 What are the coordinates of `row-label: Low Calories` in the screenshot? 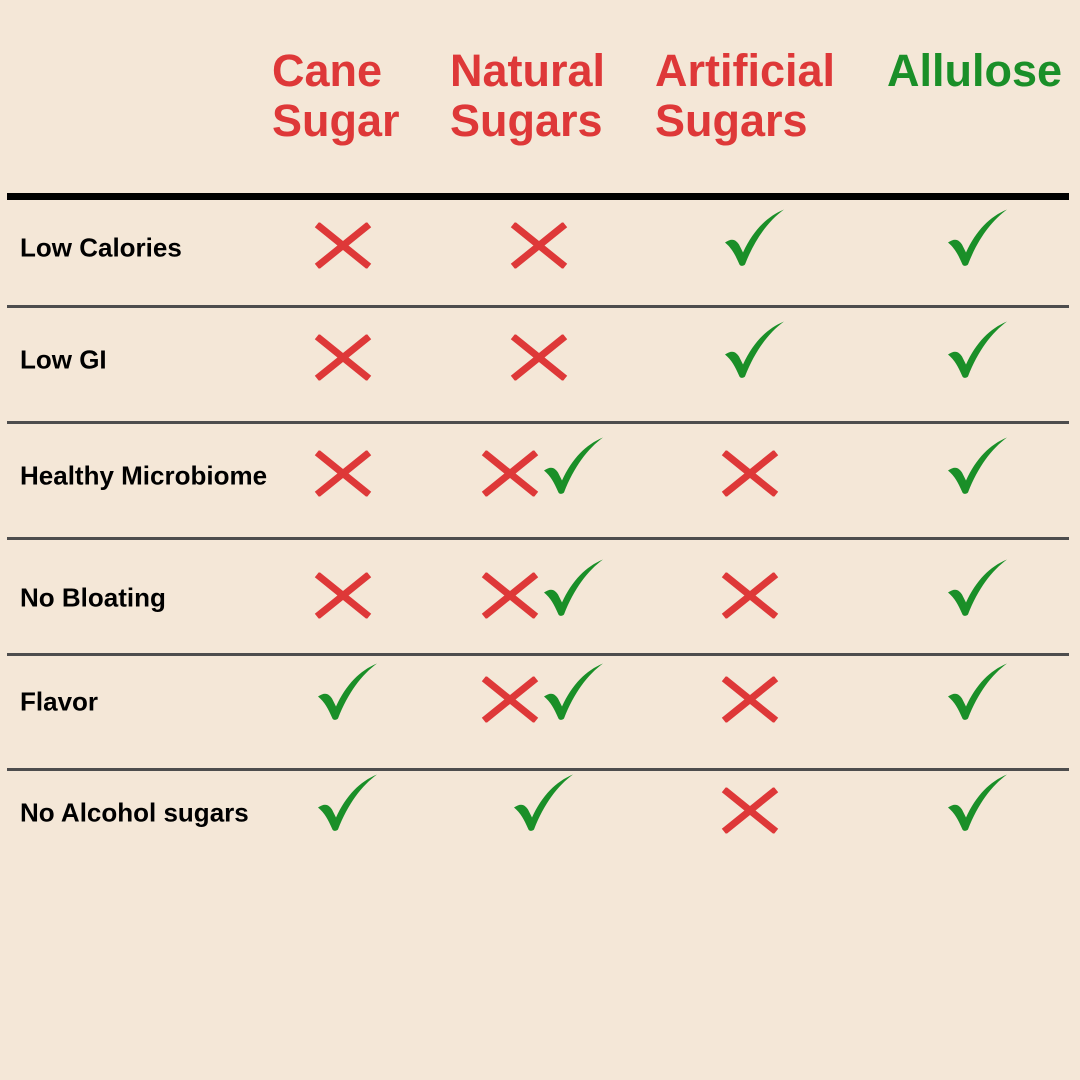 It's located at (101, 247).